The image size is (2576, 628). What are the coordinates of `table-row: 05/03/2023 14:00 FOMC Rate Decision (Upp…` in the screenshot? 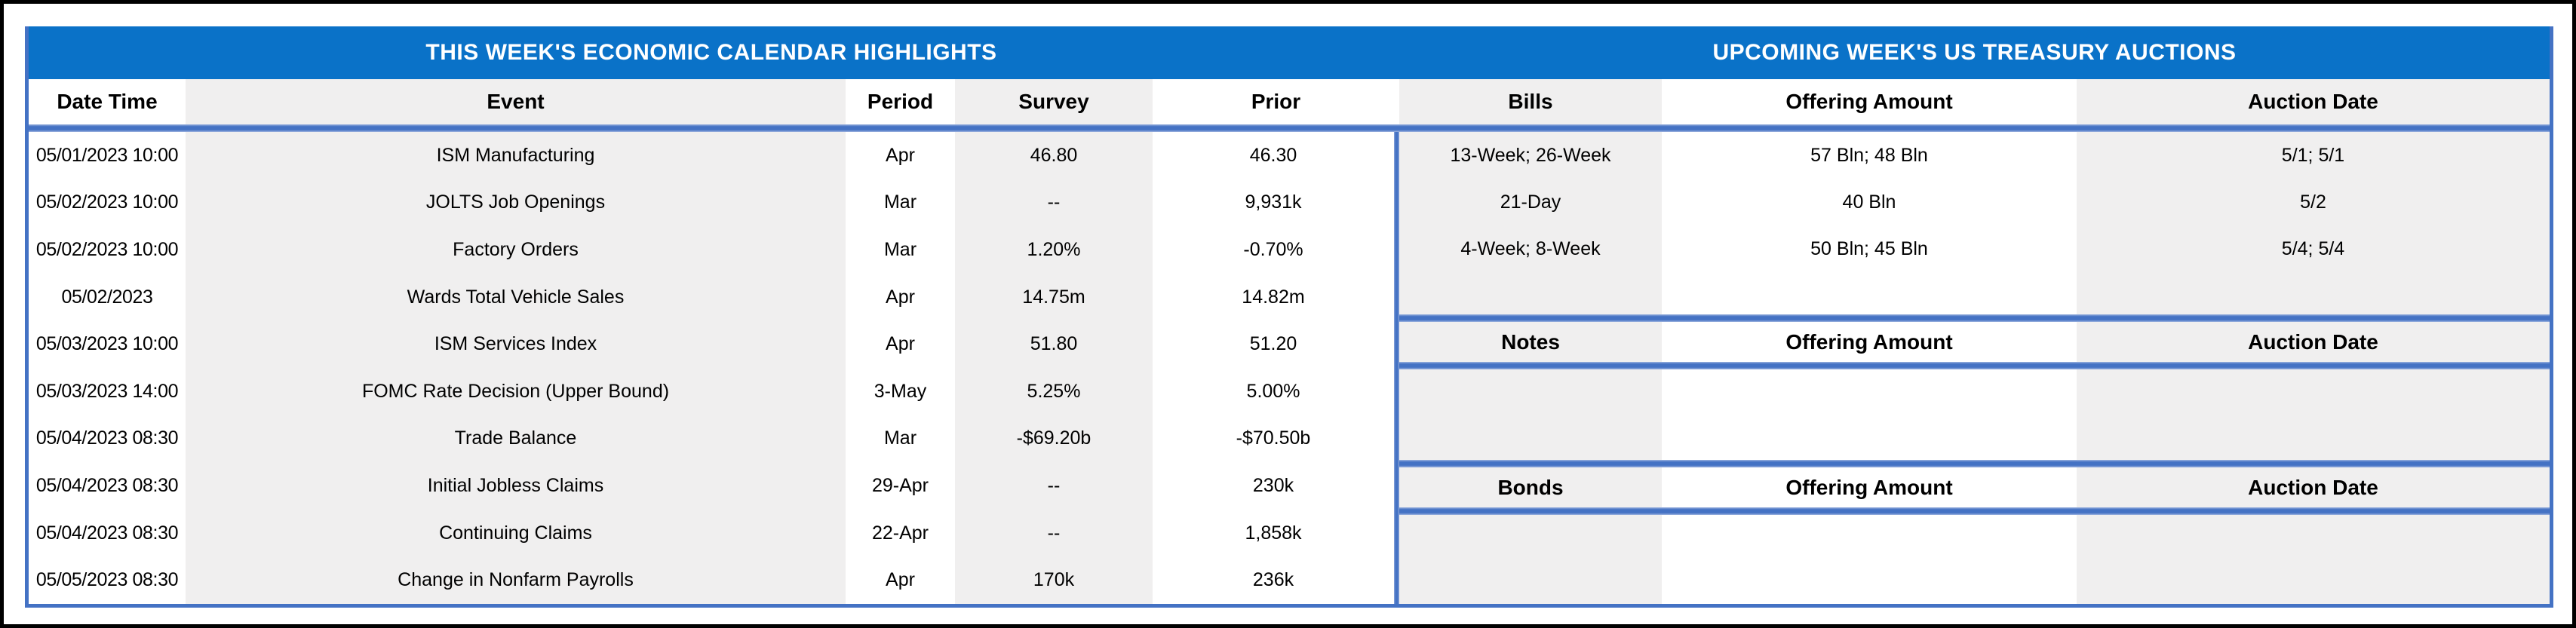 It's located at (711, 391).